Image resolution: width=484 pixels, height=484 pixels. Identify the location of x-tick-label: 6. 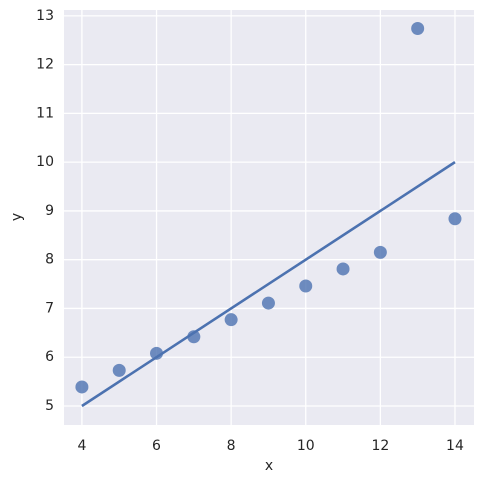
(156, 446).